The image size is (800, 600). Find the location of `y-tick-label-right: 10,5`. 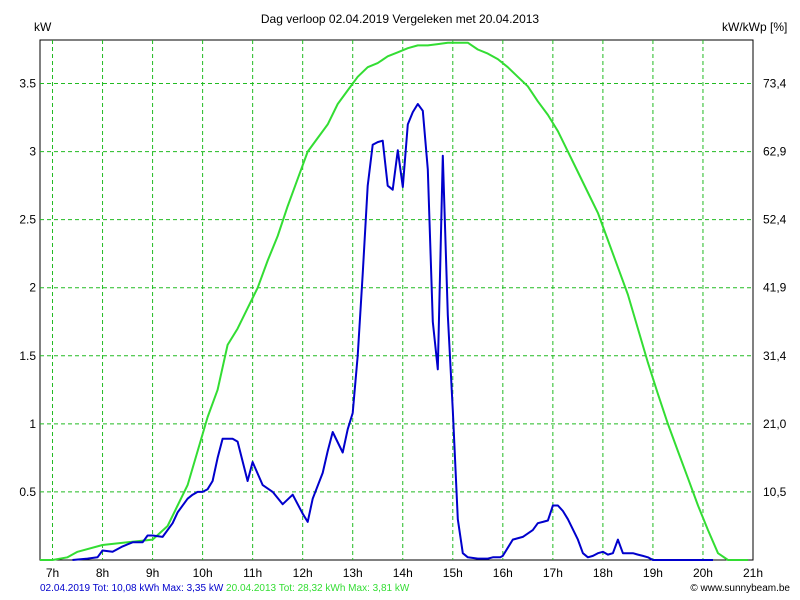

y-tick-label-right: 10,5 is located at coordinates (775, 492).